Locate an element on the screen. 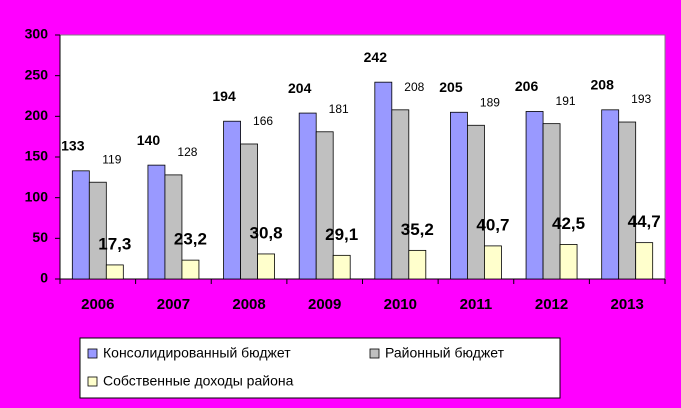 The width and height of the screenshot is (681, 408). legend-label: Консолидированный бюджет is located at coordinates (197, 353).